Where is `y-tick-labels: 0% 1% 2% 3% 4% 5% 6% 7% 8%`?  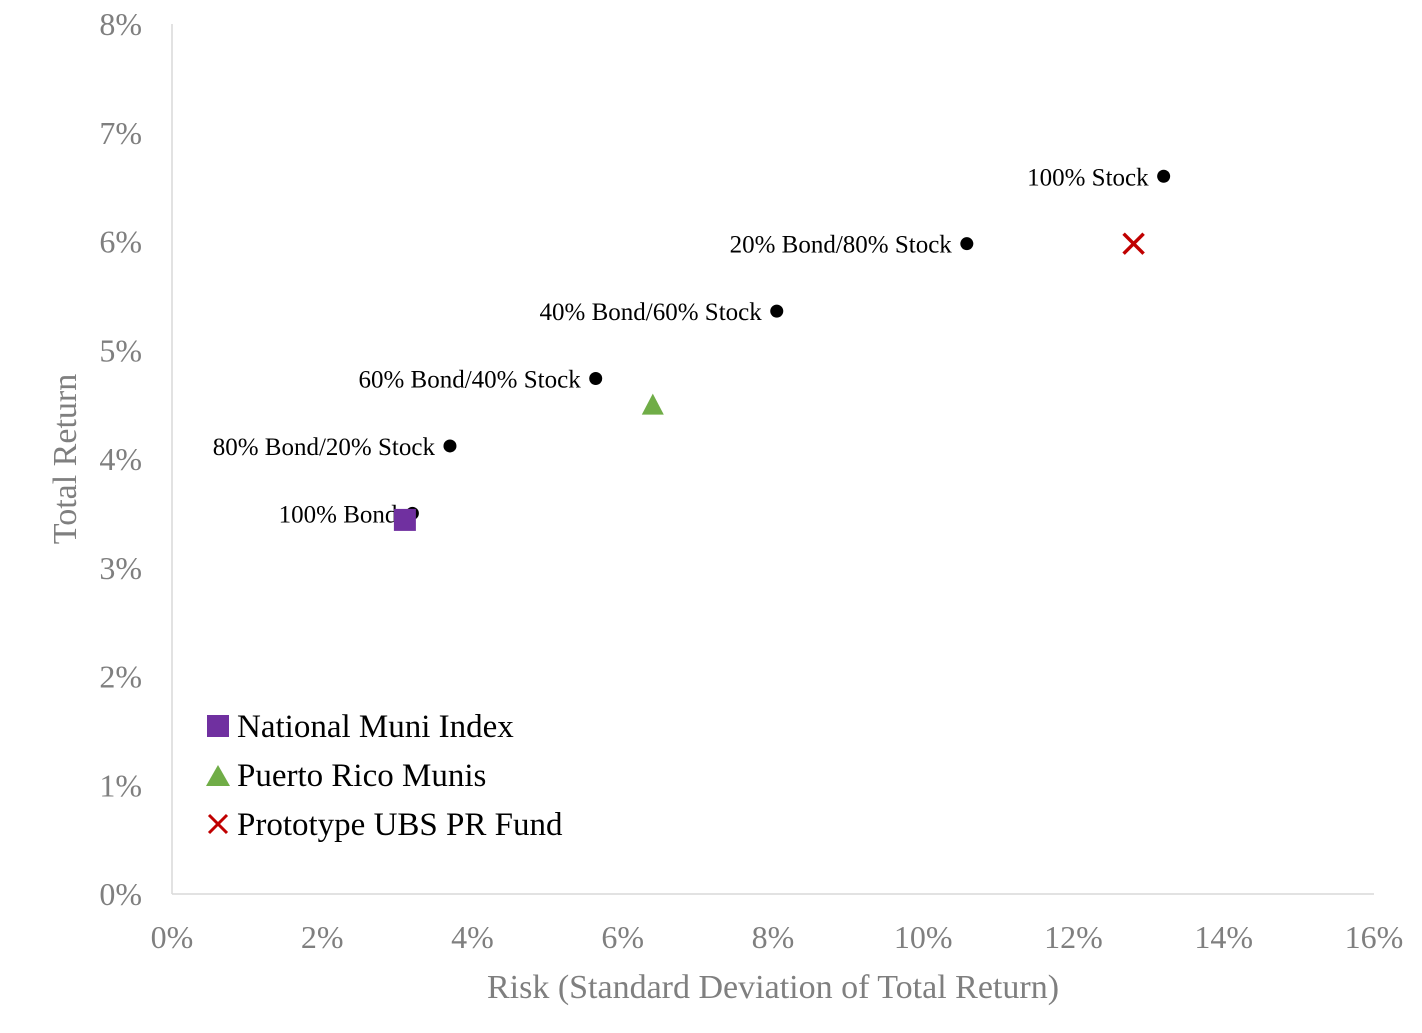
y-tick-labels: 0% 1% 2% 3% 4% 5% 6% 7% 8% is located at coordinates (120, 459).